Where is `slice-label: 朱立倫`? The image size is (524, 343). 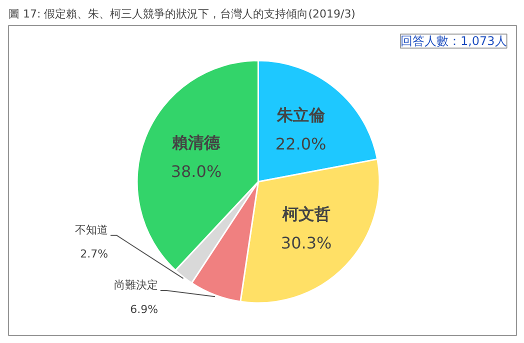 slice-label: 朱立倫 is located at coordinates (301, 115).